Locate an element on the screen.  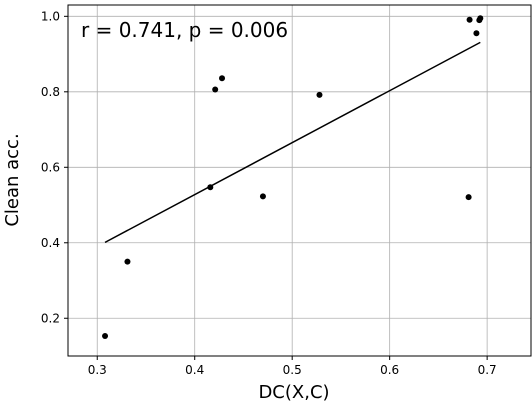
y-tick-label: 1.0 is located at coordinates (50, 16).